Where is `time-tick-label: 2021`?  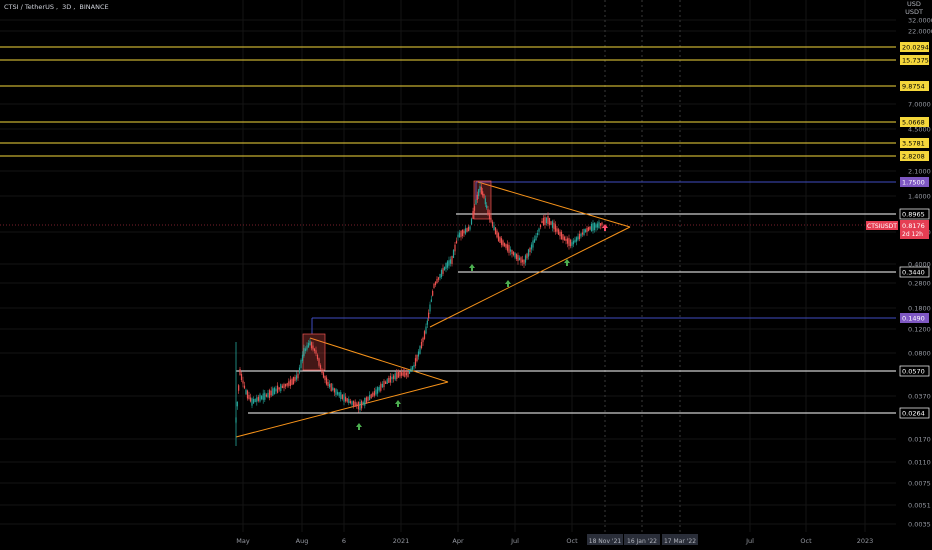
time-tick-label: 2021 is located at coordinates (401, 541).